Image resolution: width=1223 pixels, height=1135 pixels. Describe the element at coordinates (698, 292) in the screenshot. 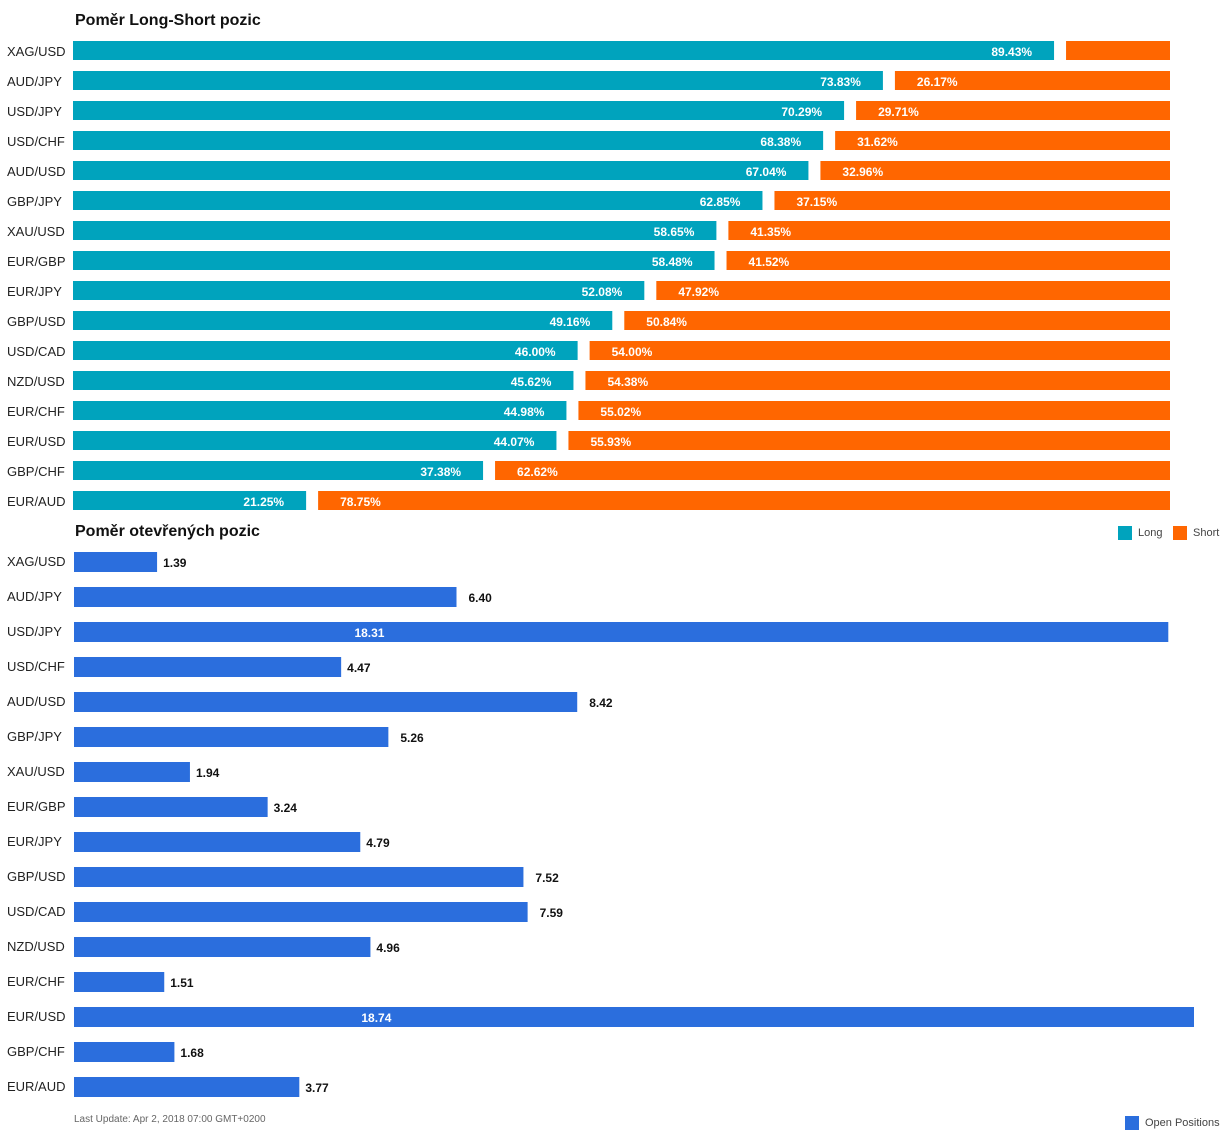

I see `short-value-eur-jpy: 47.92%` at that location.